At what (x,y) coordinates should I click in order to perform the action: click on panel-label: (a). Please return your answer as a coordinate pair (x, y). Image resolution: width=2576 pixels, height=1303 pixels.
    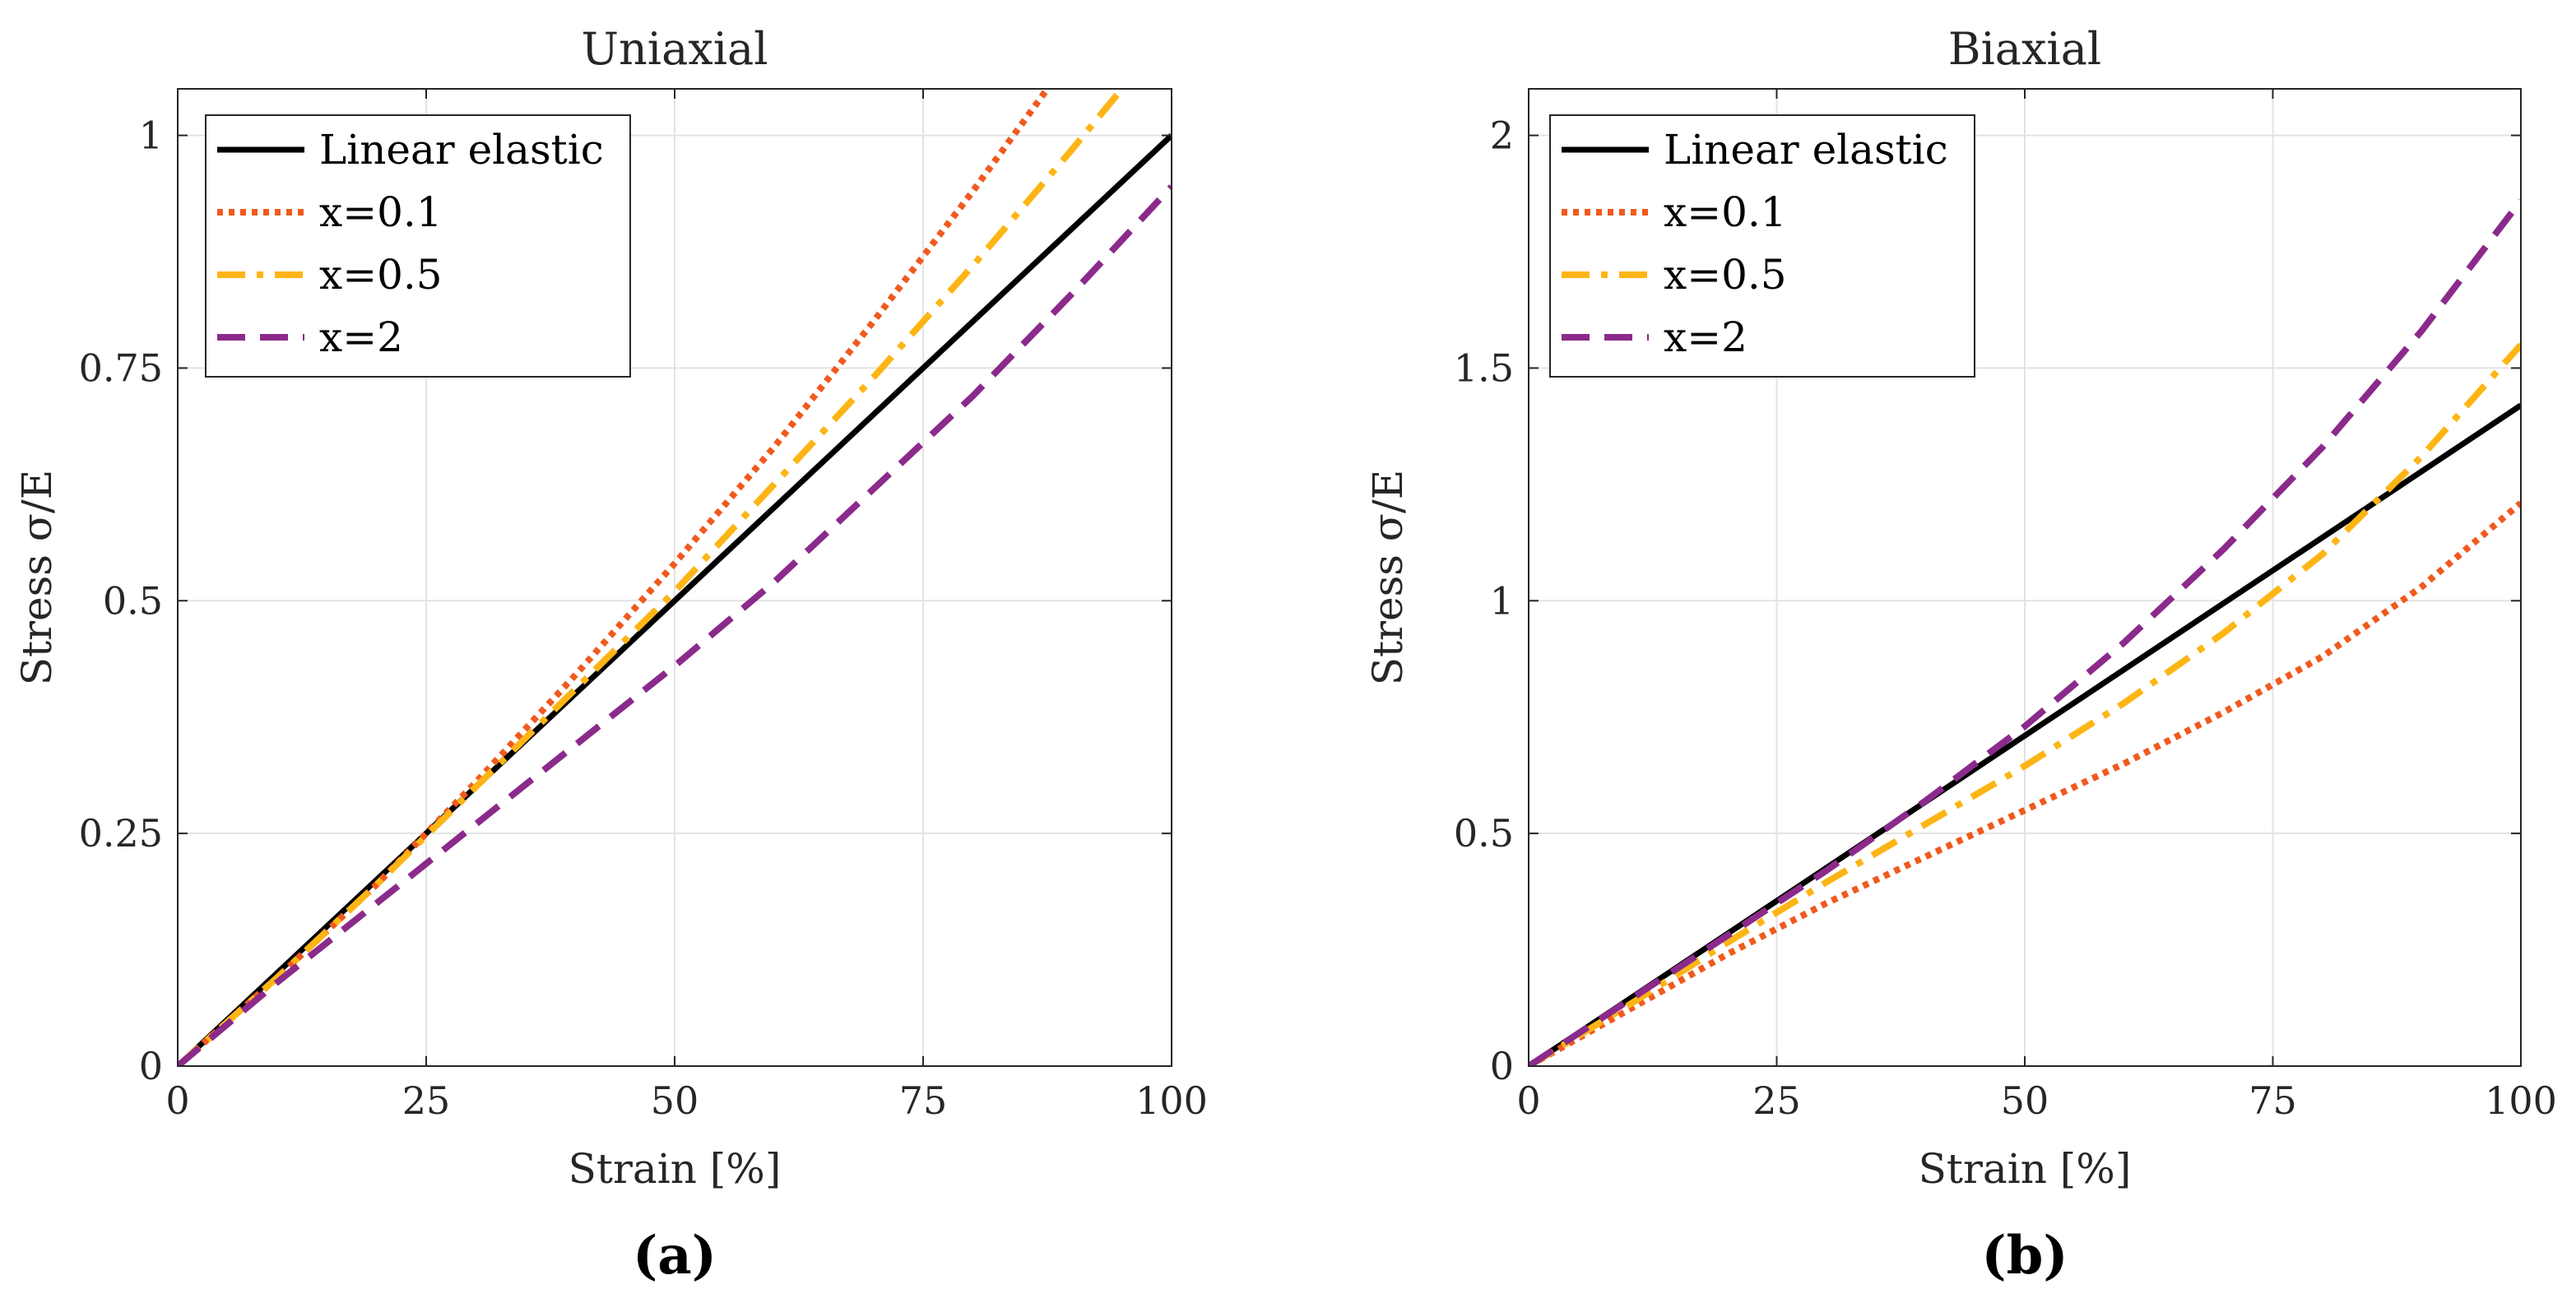
    Looking at the image, I should click on (675, 1256).